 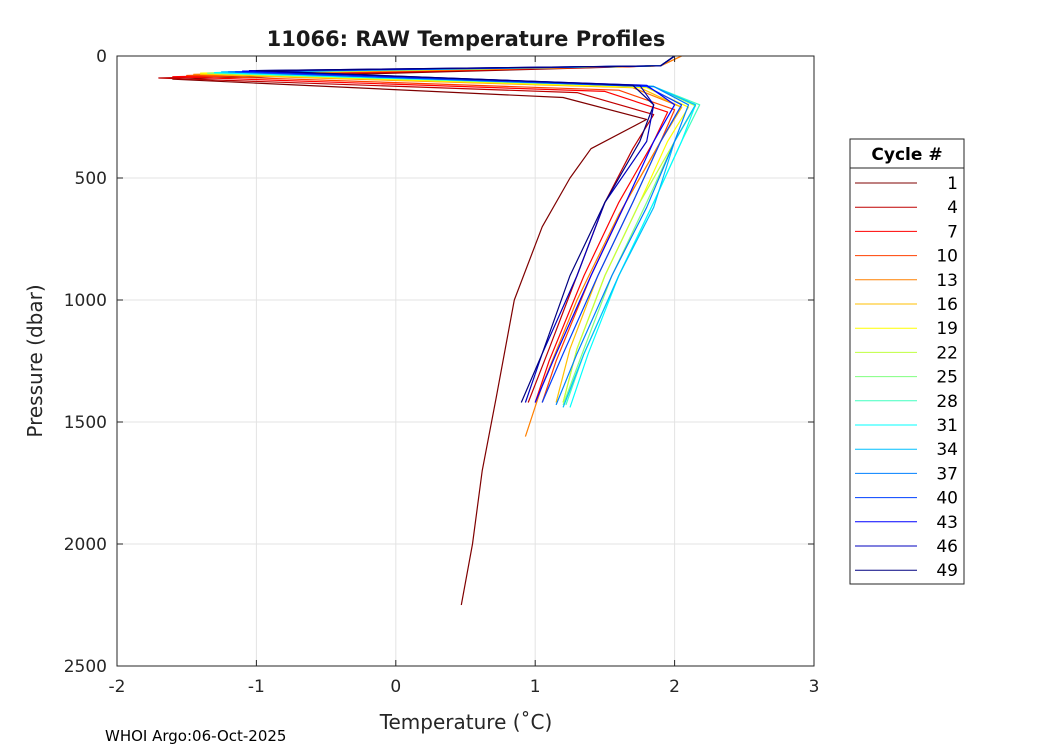 What do you see at coordinates (85, 667) in the screenshot?
I see `y-tick-label: 2500` at bounding box center [85, 667].